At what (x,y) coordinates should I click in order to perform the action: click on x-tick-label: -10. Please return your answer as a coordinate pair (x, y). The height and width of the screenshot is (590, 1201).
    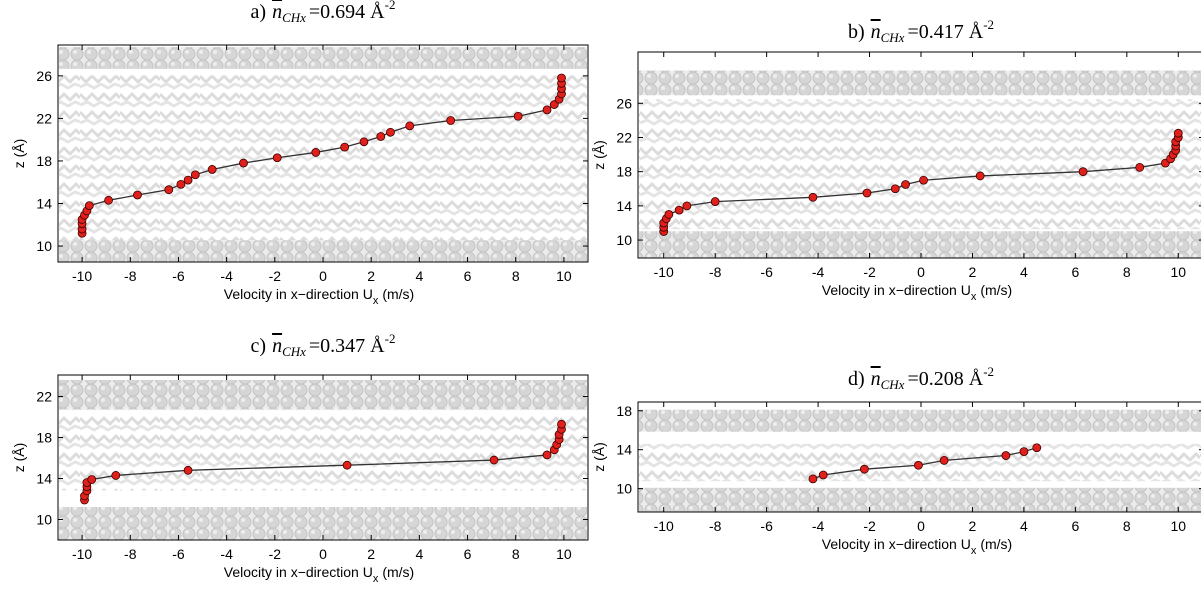
    Looking at the image, I should click on (664, 272).